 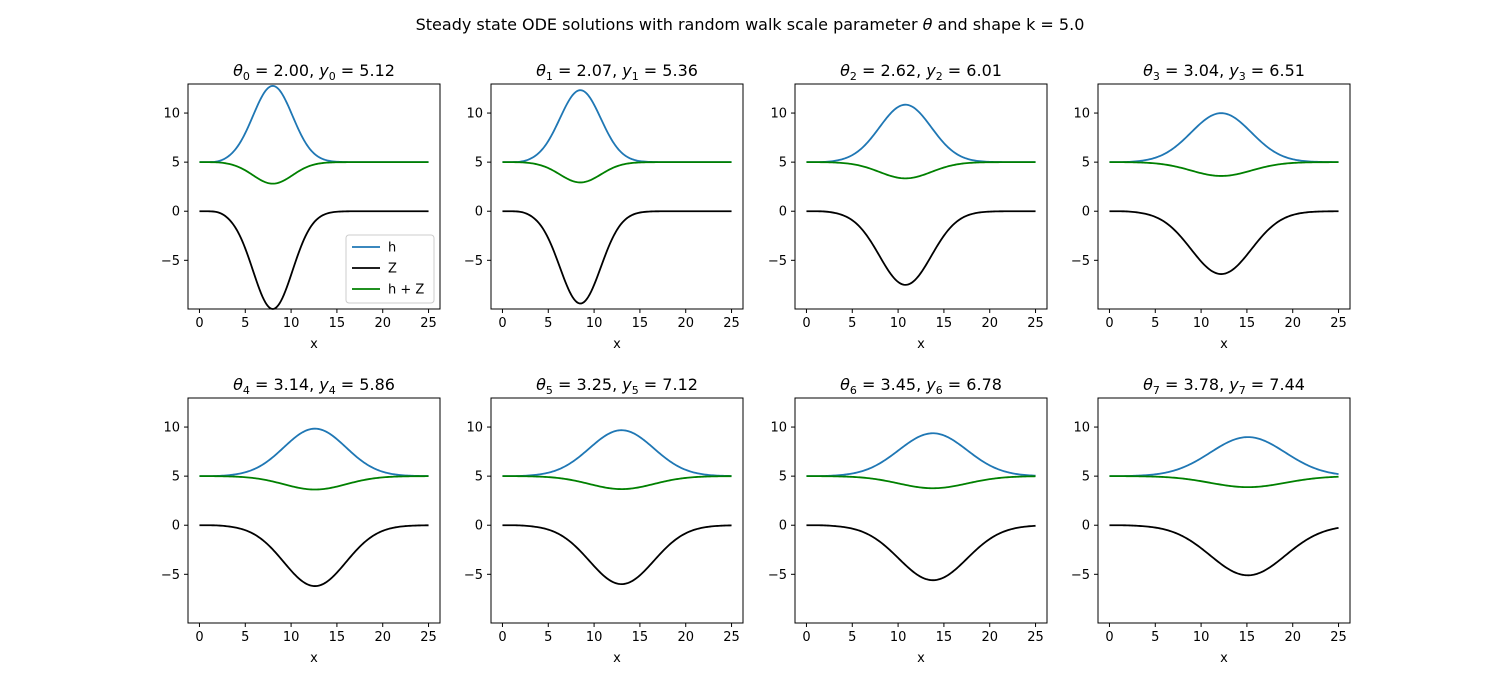 I want to click on title-y-value: = 5.86, so click(x=365, y=384).